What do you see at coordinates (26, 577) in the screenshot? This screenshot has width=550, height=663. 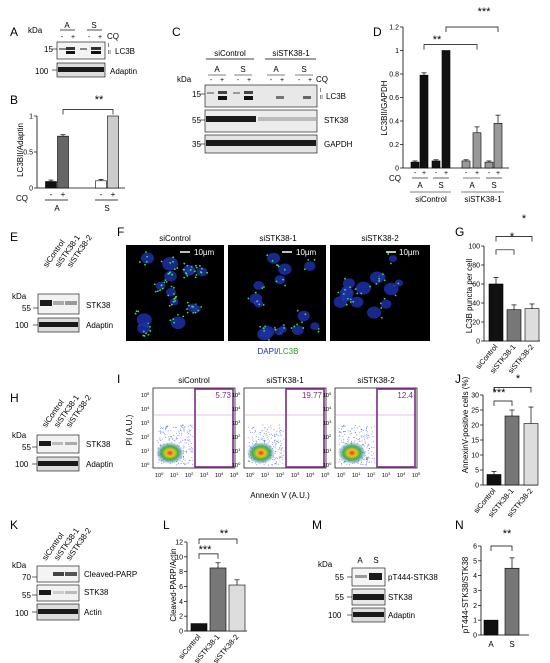 I see `panel-k-marker-70: 70` at bounding box center [26, 577].